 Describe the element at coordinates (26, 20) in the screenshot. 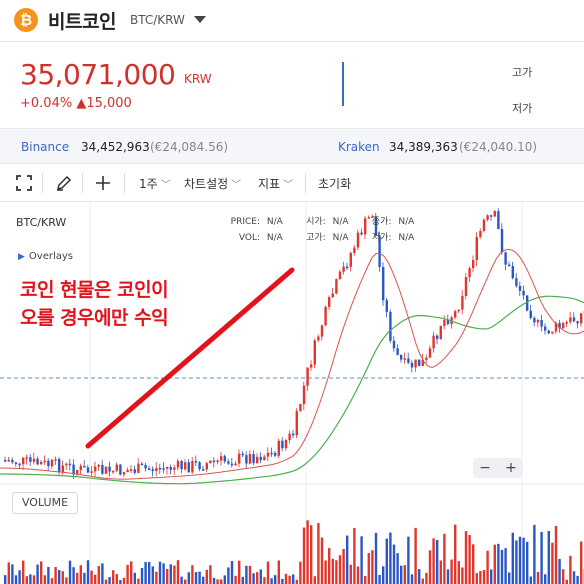

I see `bitcoin-logo-icon: ₿` at that location.